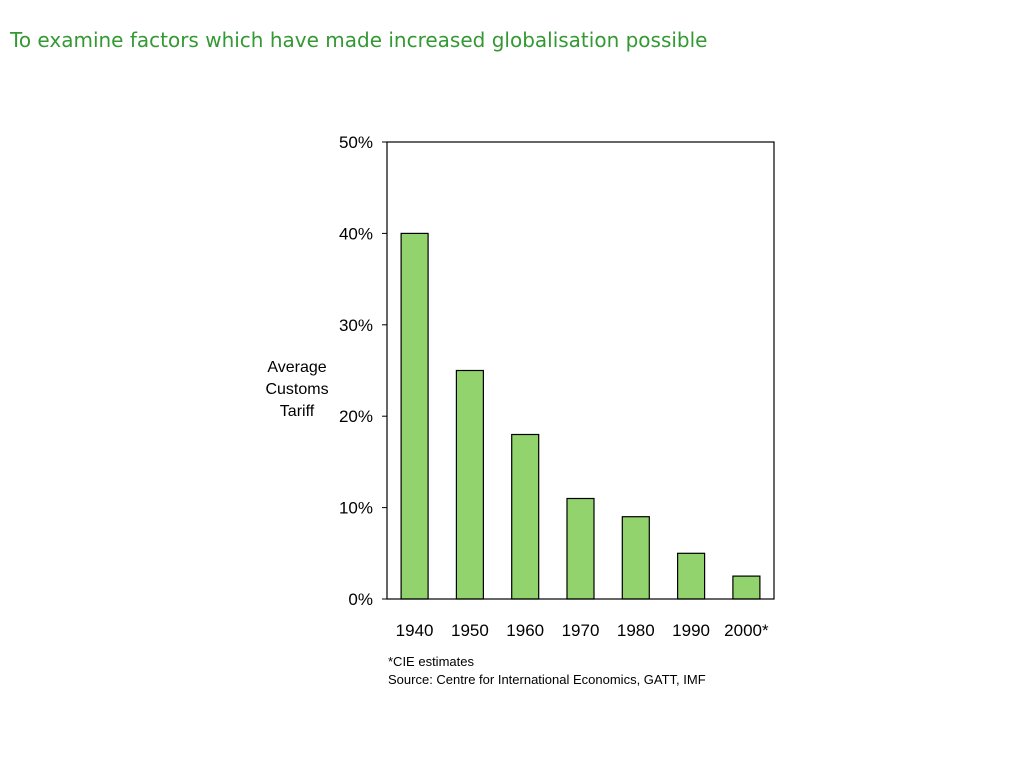  Describe the element at coordinates (297, 411) in the screenshot. I see `y-axis-label-line: Tariff` at that location.